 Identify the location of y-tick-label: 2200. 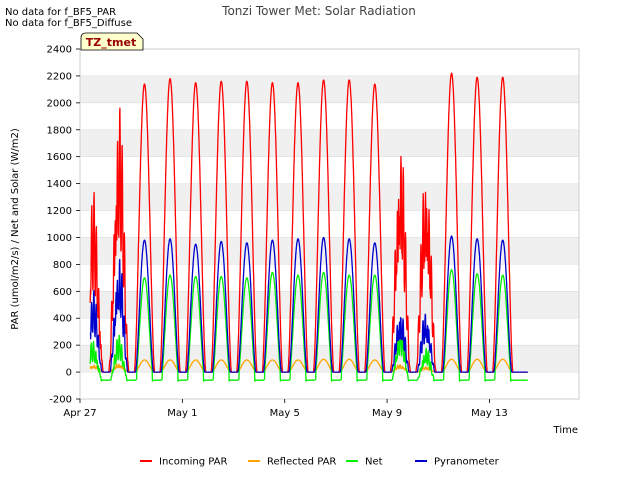
(59, 76).